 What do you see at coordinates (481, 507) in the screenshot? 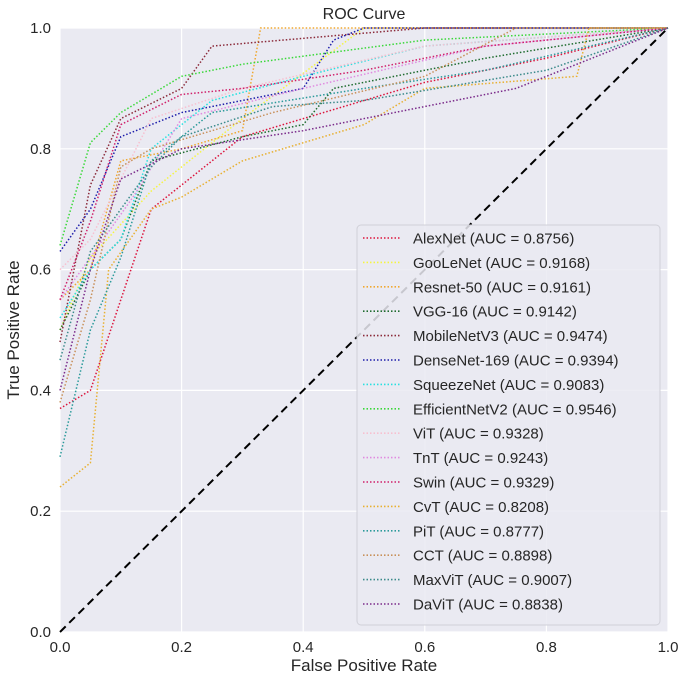
I see `legend-entry: CvT (AUC = 0.8208)` at bounding box center [481, 507].